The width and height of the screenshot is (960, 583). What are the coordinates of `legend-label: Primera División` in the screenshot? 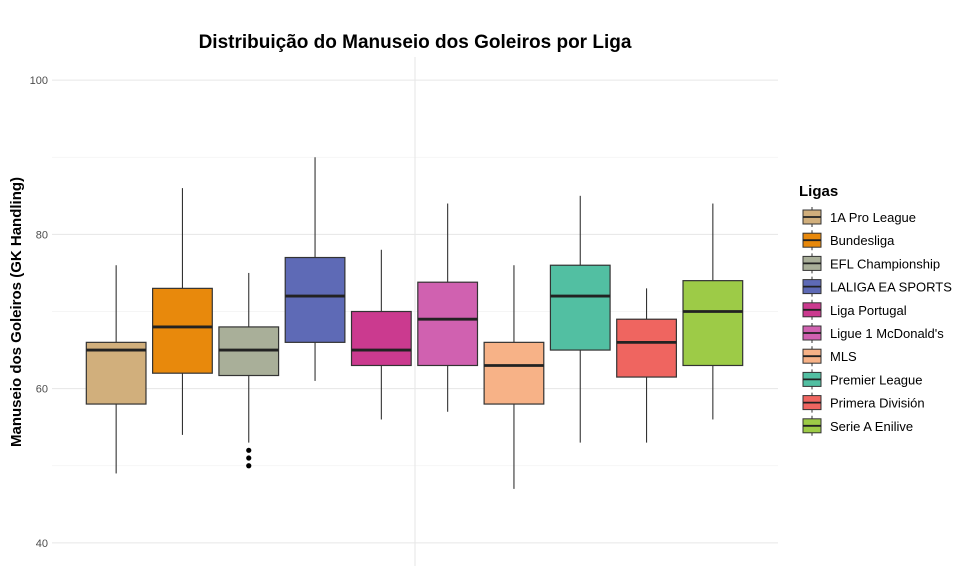 It's located at (877, 403).